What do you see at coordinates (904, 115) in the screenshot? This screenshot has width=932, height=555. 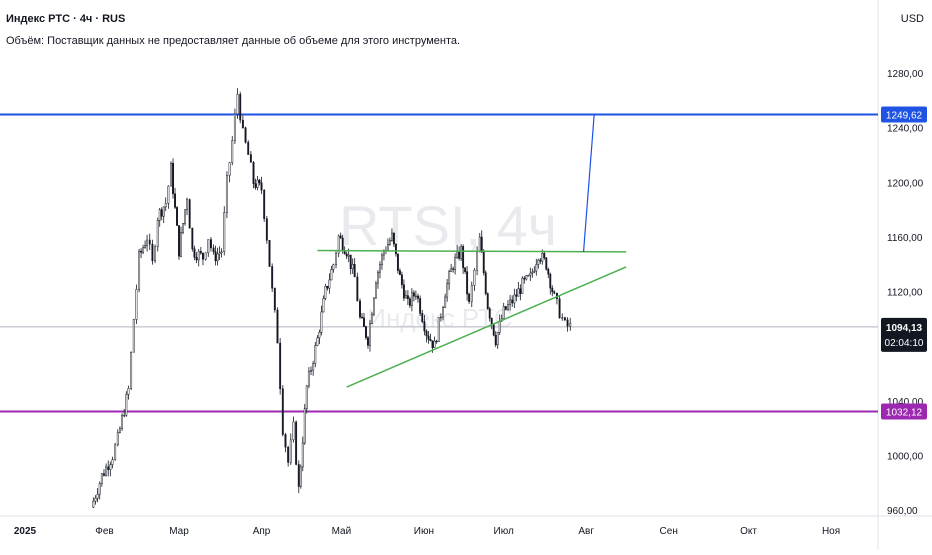 I see `resistance-price-label: 1249,62` at bounding box center [904, 115].